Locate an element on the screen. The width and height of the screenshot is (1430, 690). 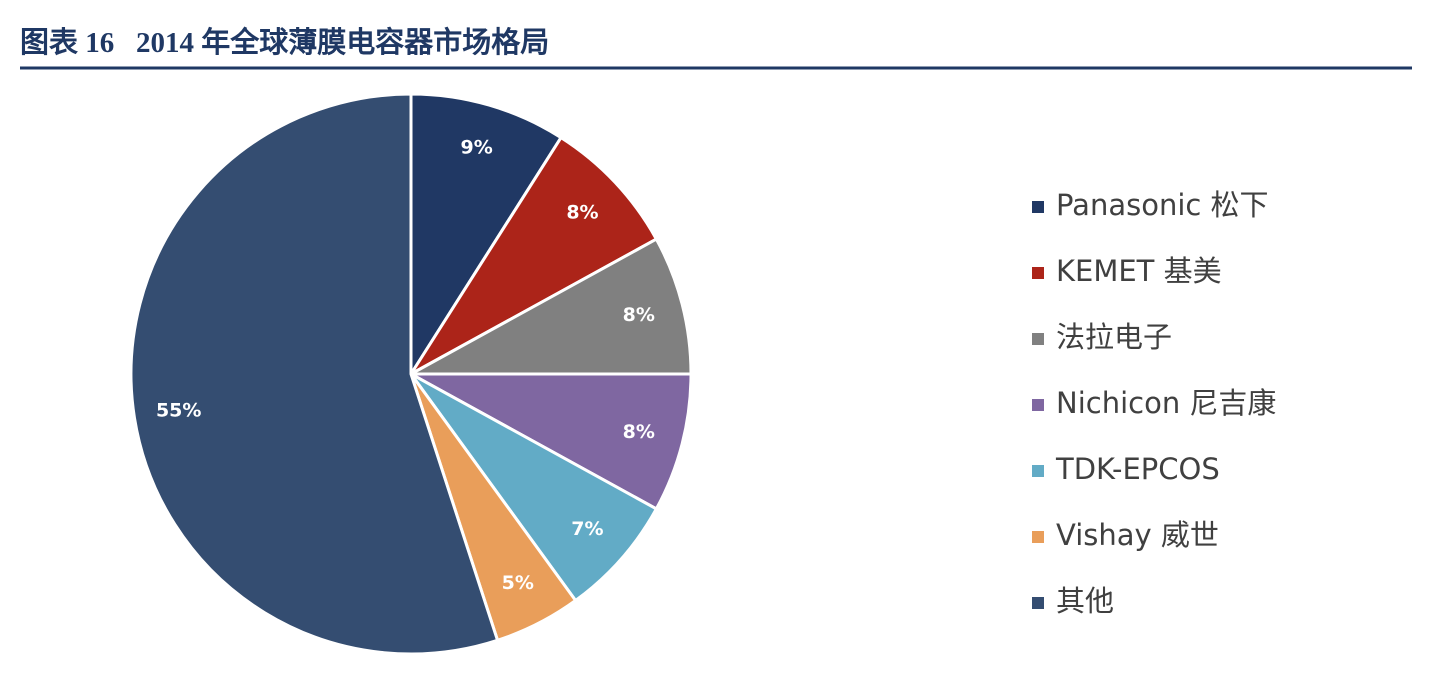
legend-label: 法拉电子 is located at coordinates (1114, 337).